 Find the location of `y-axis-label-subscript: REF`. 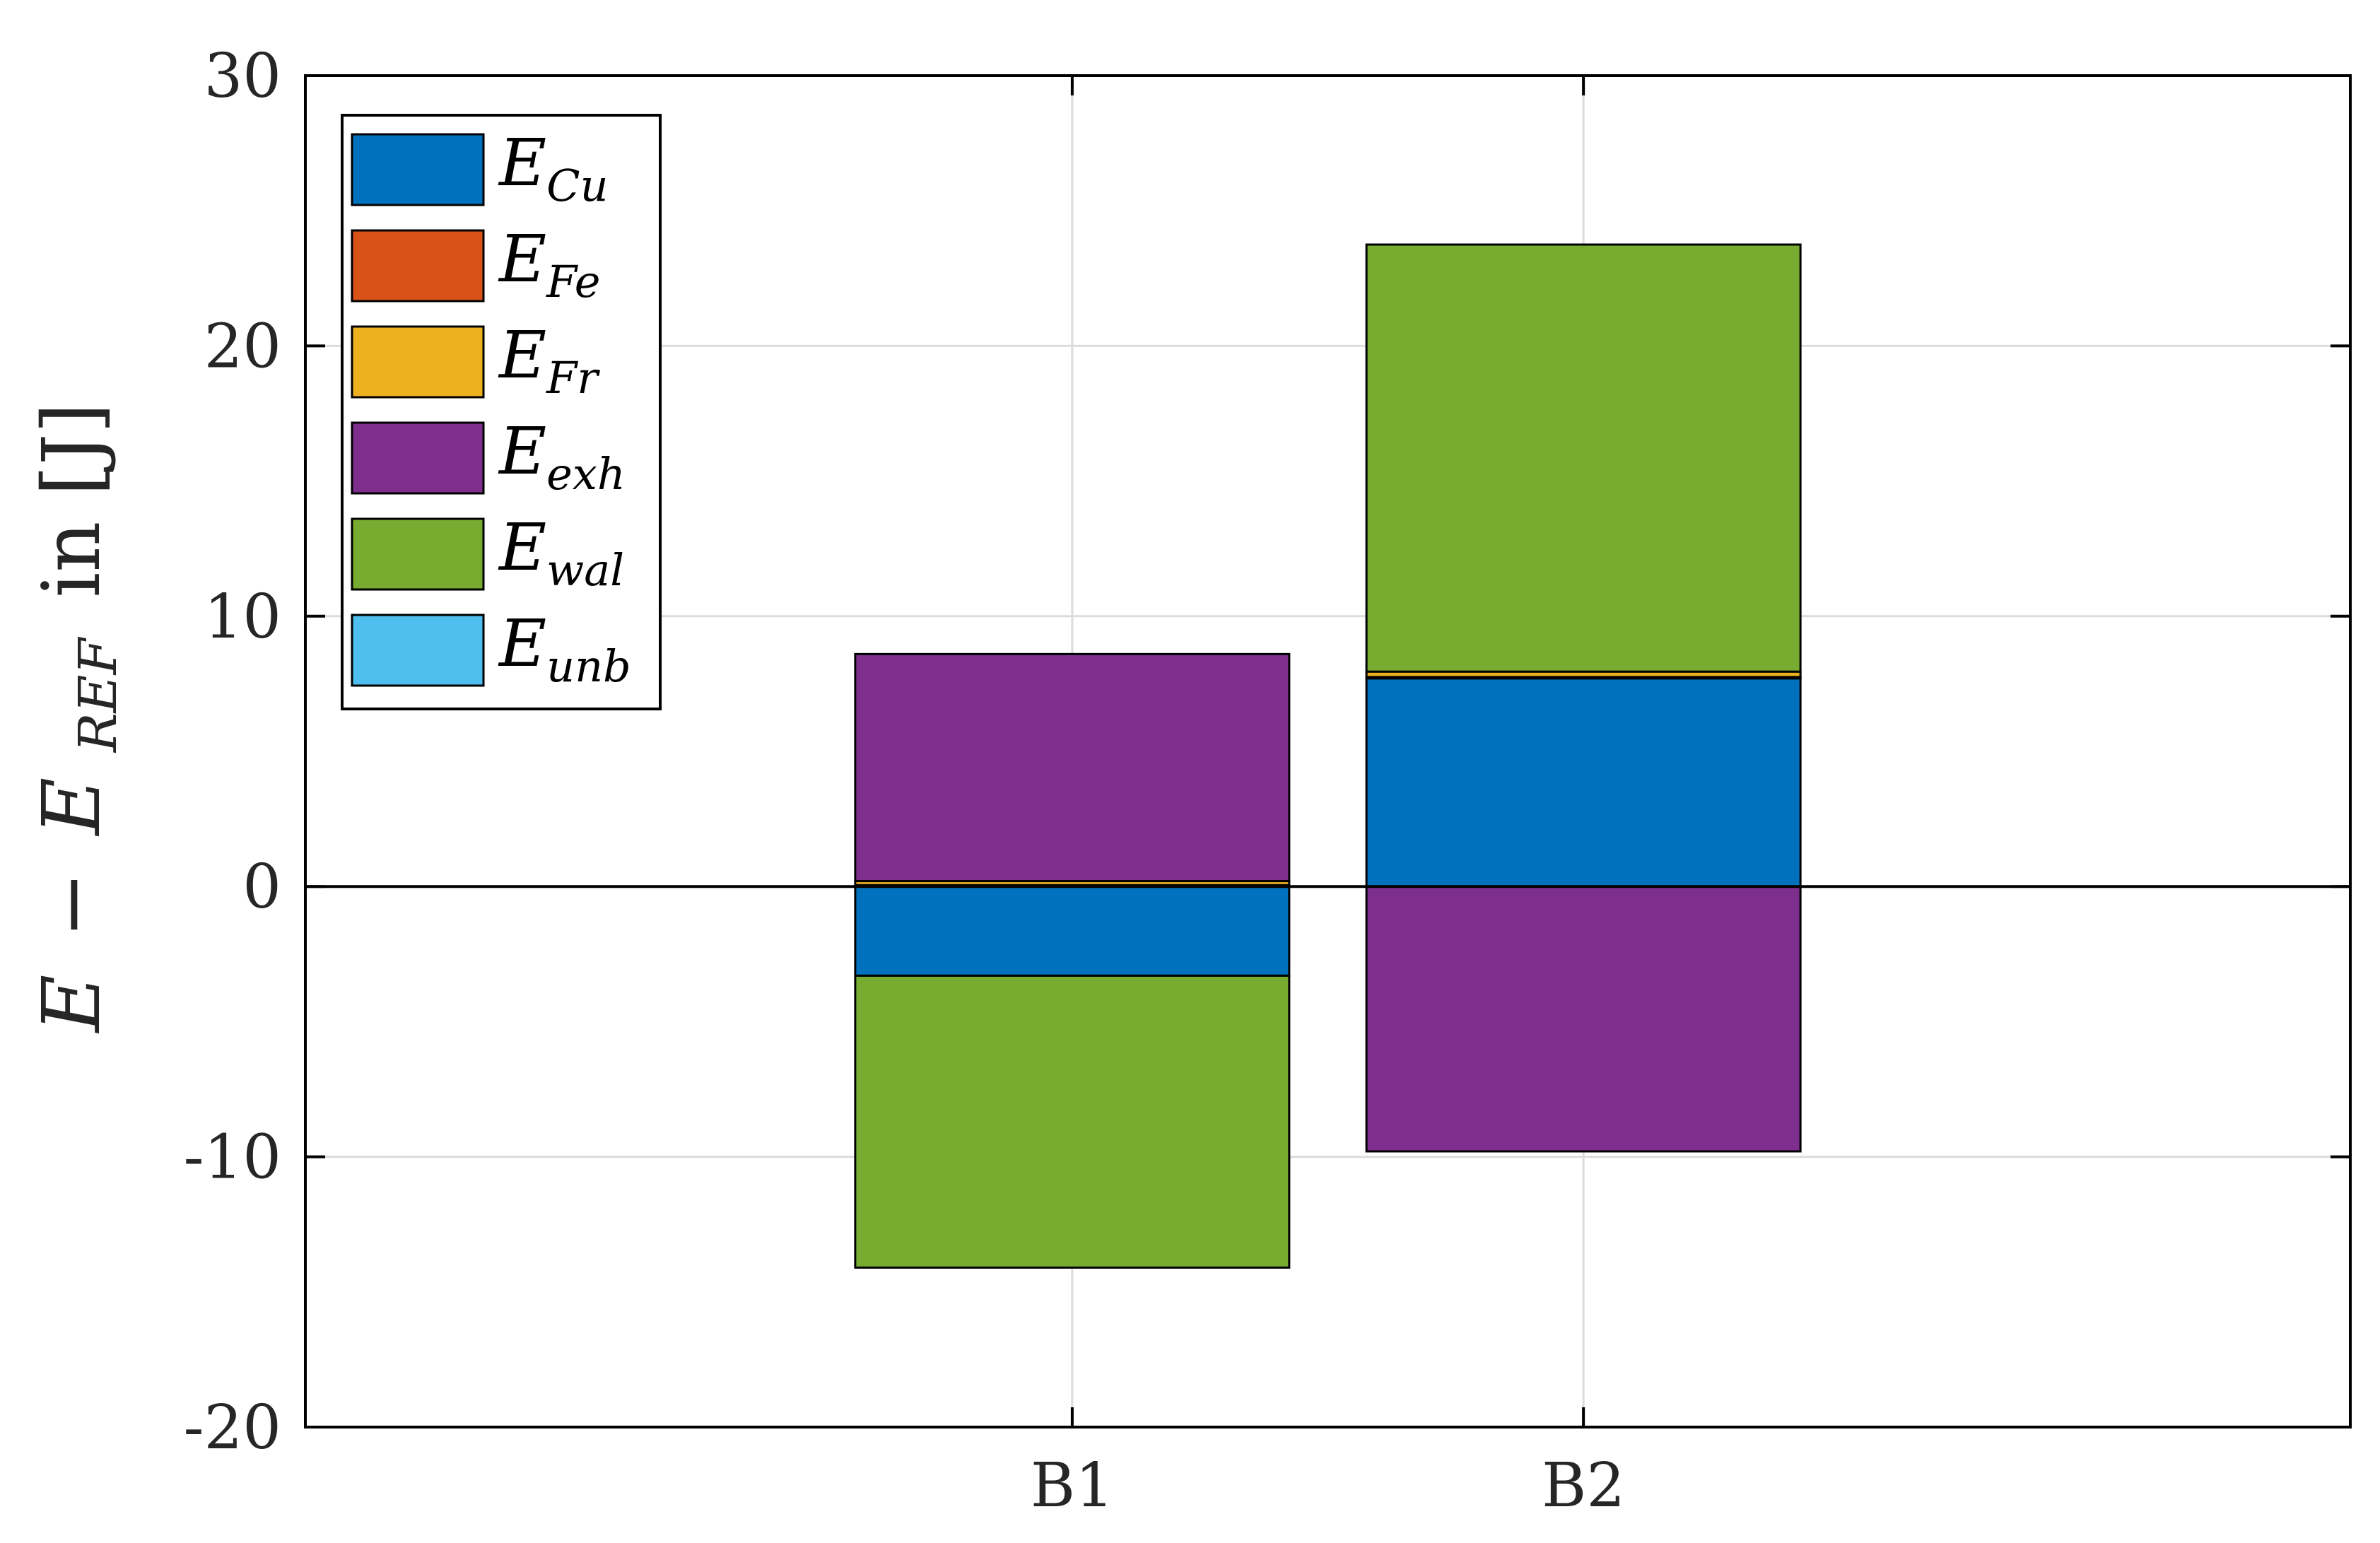

y-axis-label-subscript: REF is located at coordinates (98, 694).